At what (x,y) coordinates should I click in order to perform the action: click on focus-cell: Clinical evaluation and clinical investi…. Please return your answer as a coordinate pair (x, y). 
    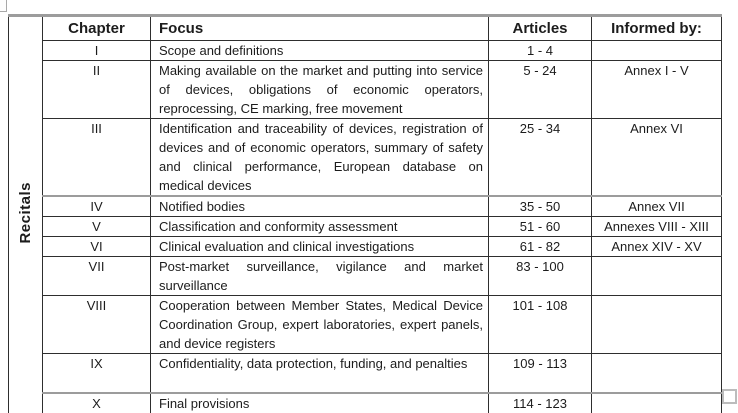
    Looking at the image, I should click on (319, 246).